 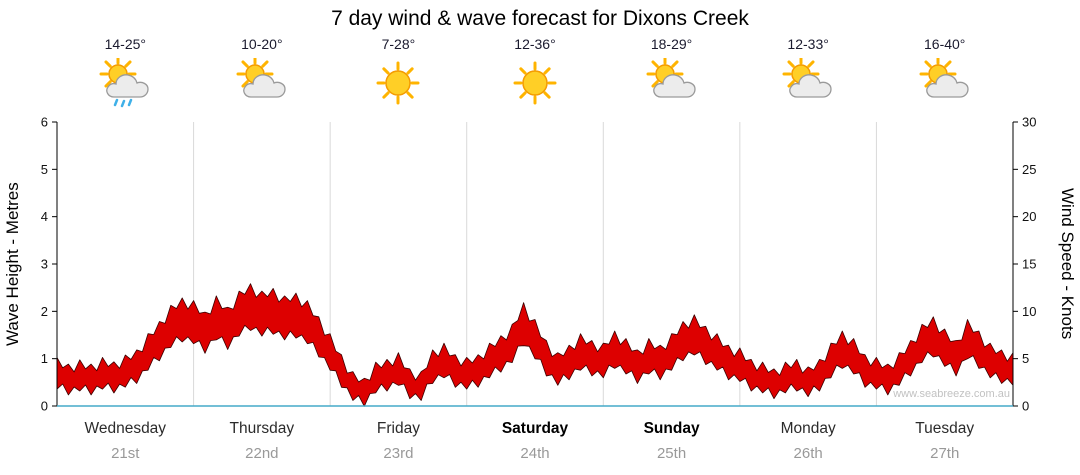 I want to click on right-tick-label: 30, so click(x=1029, y=122).